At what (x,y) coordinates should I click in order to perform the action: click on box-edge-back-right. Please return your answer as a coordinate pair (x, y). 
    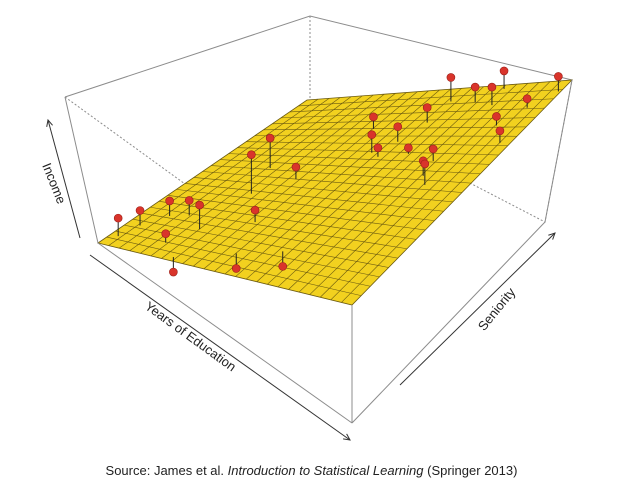
    Looking at the image, I should click on (558, 151).